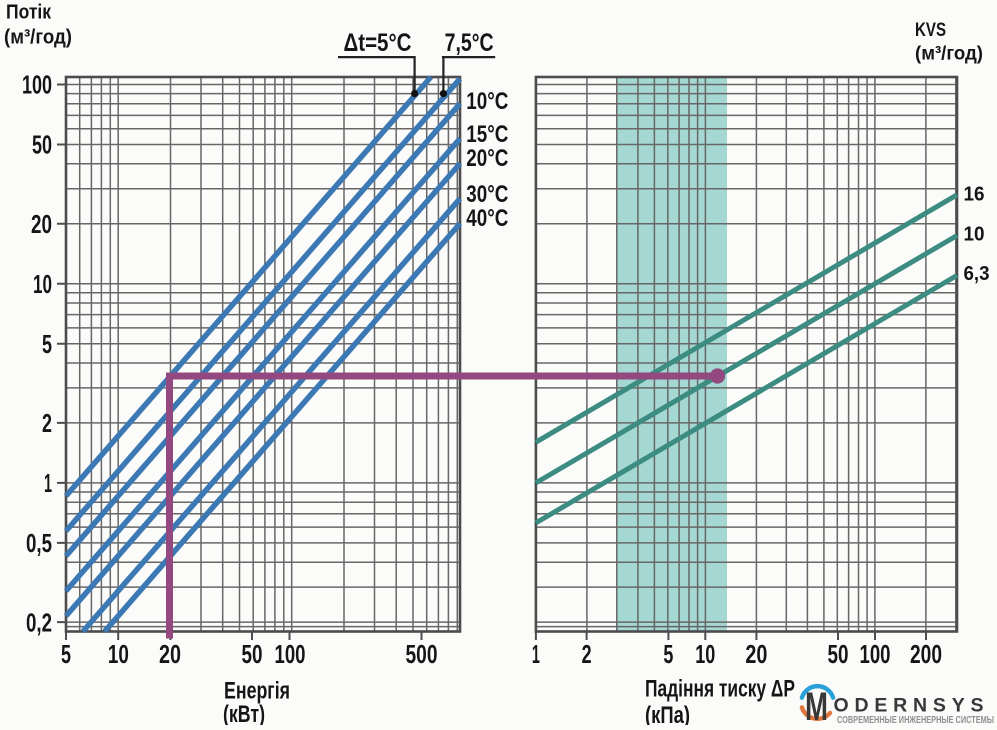 This screenshot has height=730, width=997. I want to click on svg-text: Потік, so click(29, 13).